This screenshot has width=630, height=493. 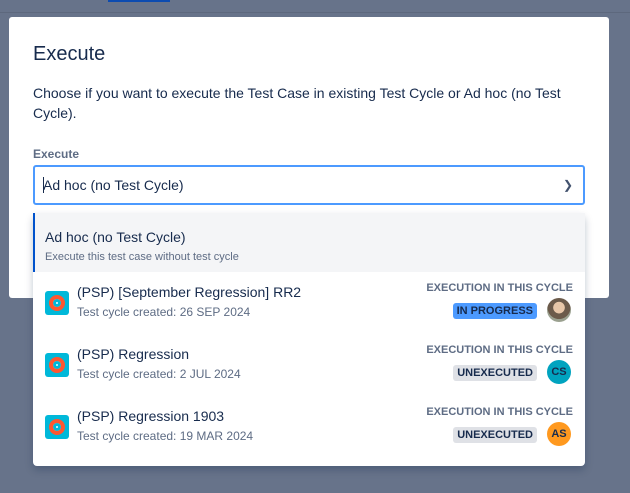 I want to click on option-title: Ad hoc (no Test Cycle), so click(x=115, y=237).